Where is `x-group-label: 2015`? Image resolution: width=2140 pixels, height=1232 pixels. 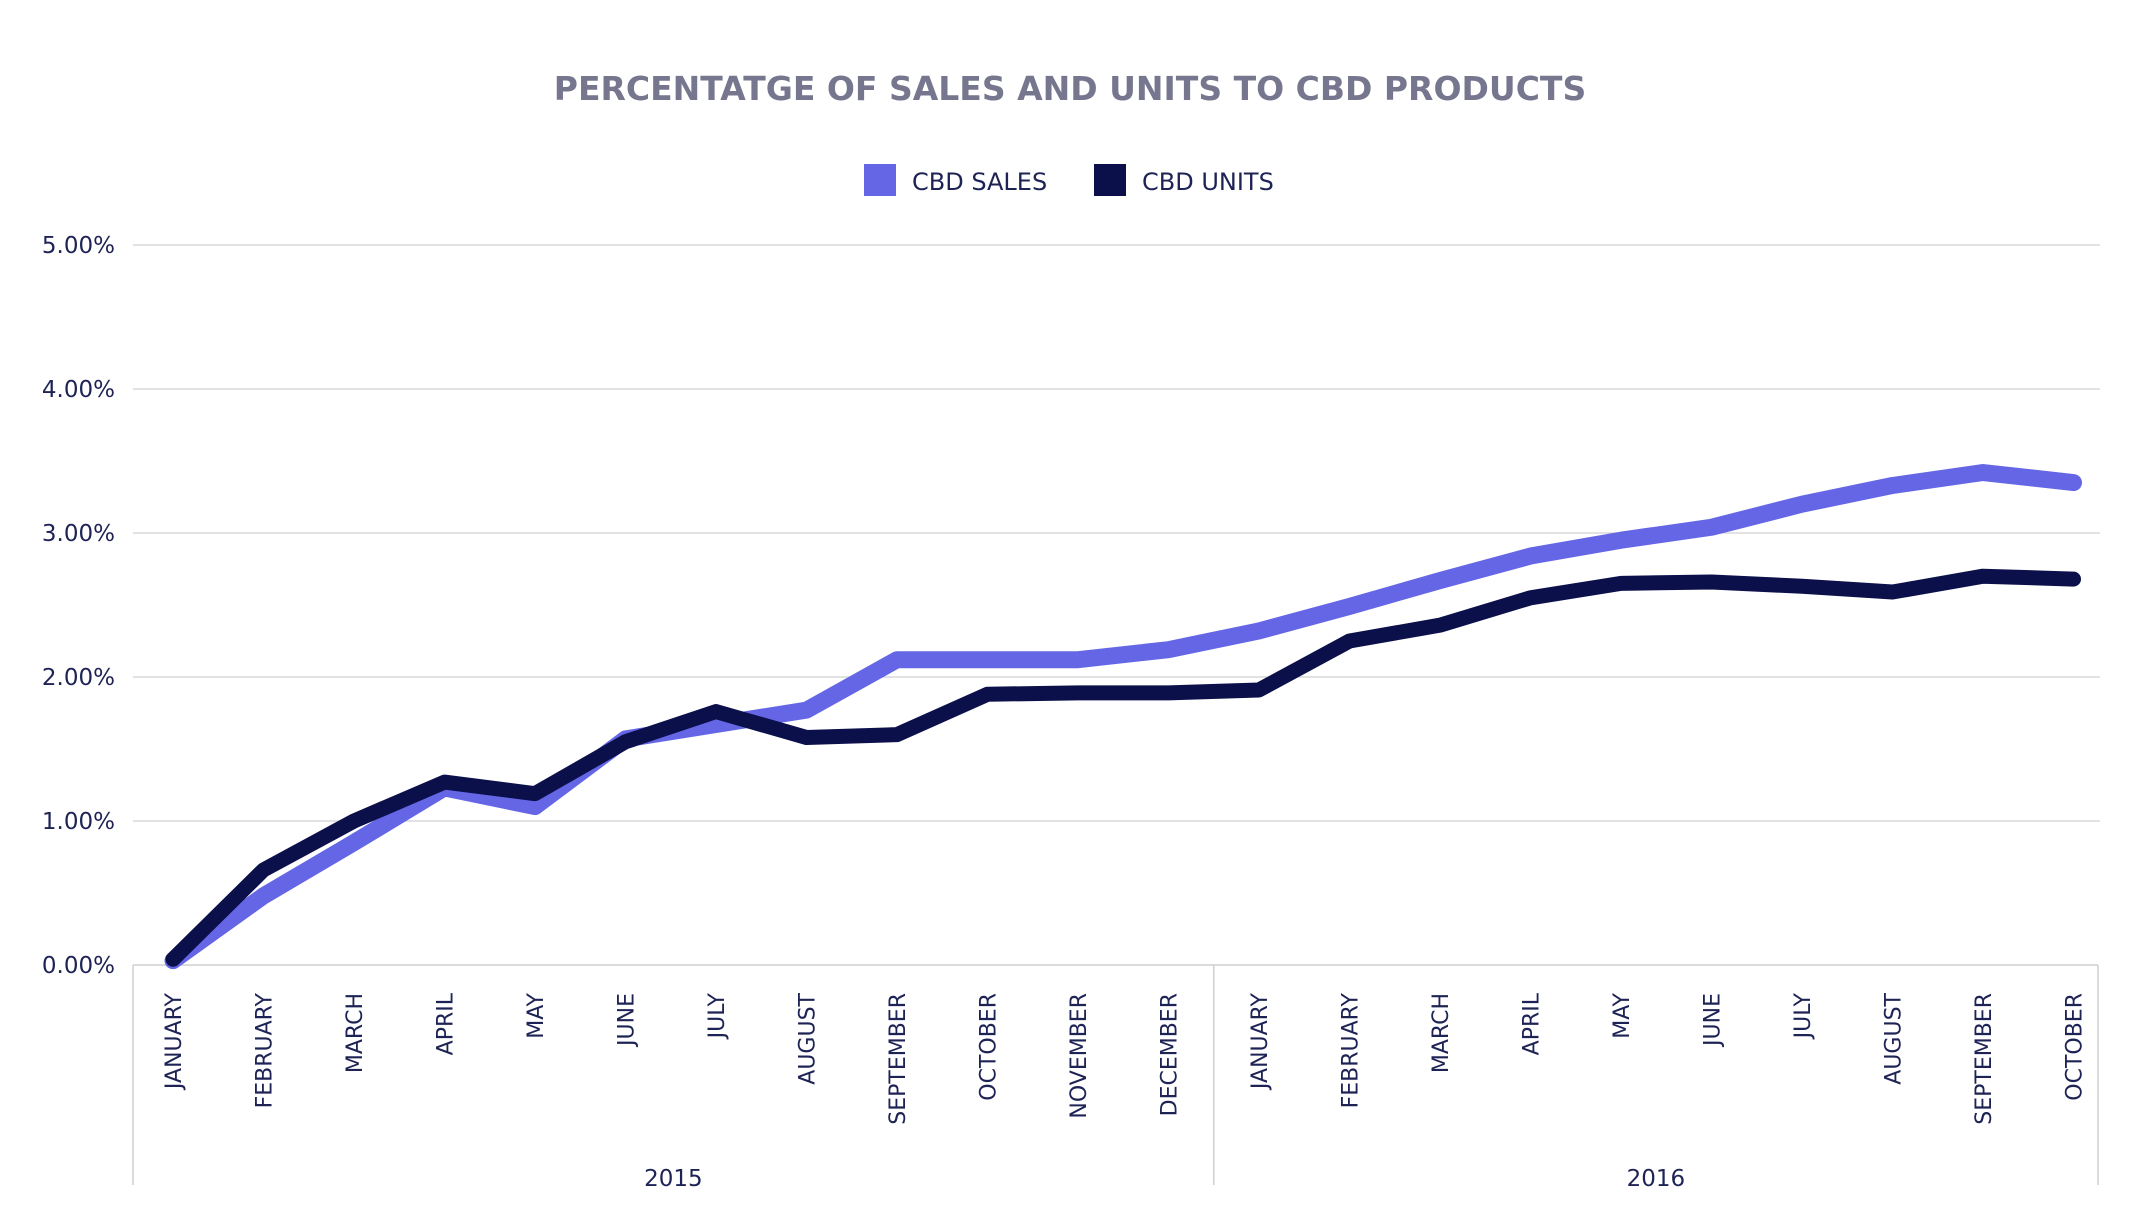 x-group-label: 2015 is located at coordinates (673, 1179).